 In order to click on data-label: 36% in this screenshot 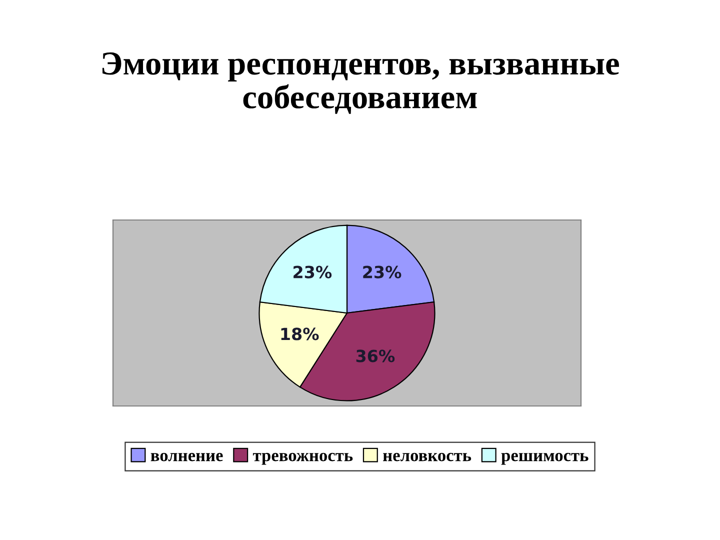, I will do `click(375, 356)`.